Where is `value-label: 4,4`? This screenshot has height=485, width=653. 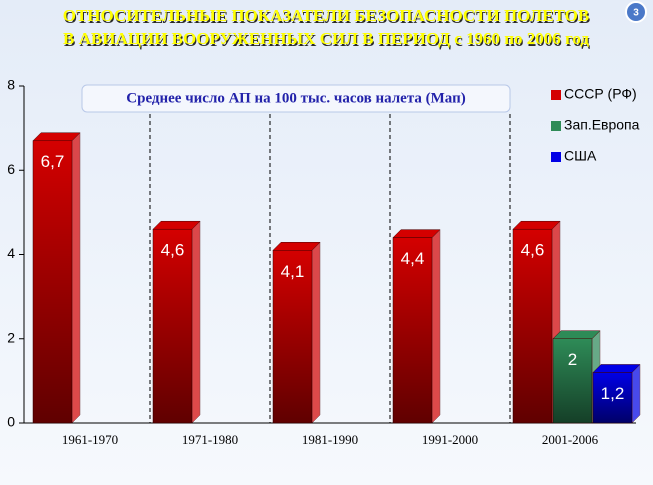
value-label: 4,4 is located at coordinates (413, 258).